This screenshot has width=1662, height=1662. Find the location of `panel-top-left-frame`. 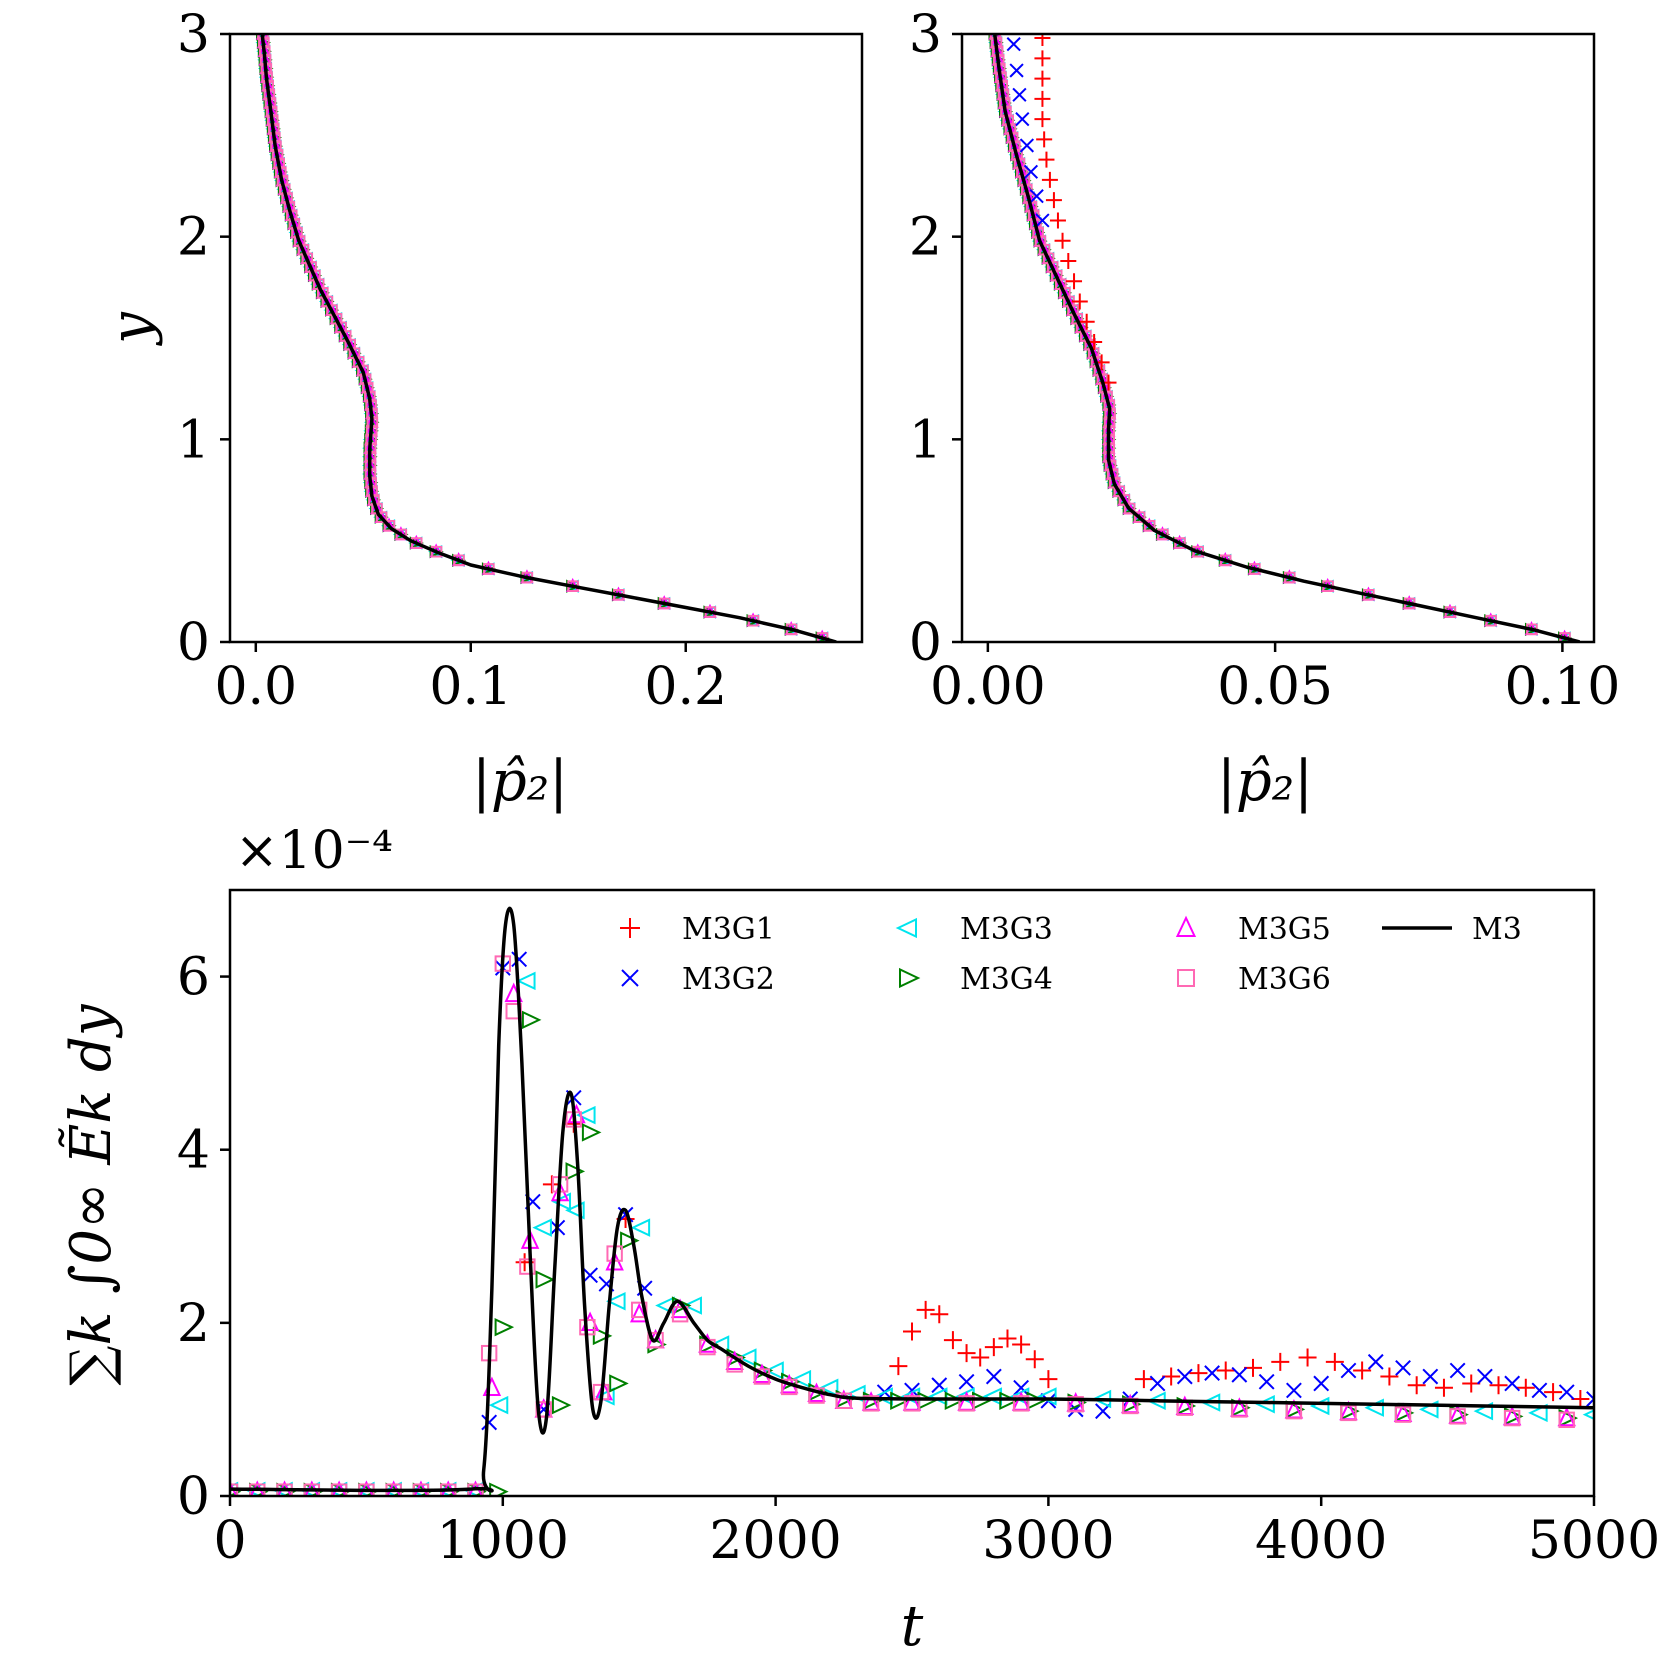

panel-top-left-frame is located at coordinates (546, 338).